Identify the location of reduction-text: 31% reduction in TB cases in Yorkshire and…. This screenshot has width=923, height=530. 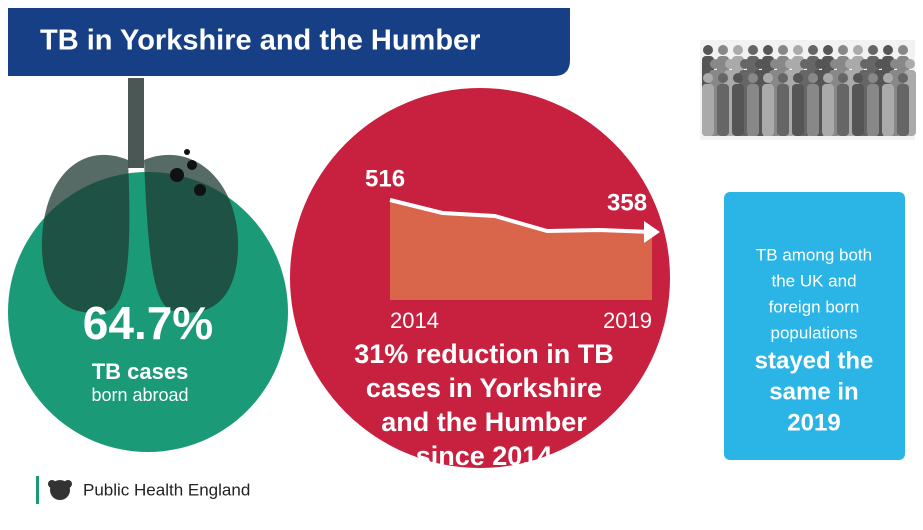
(484, 405).